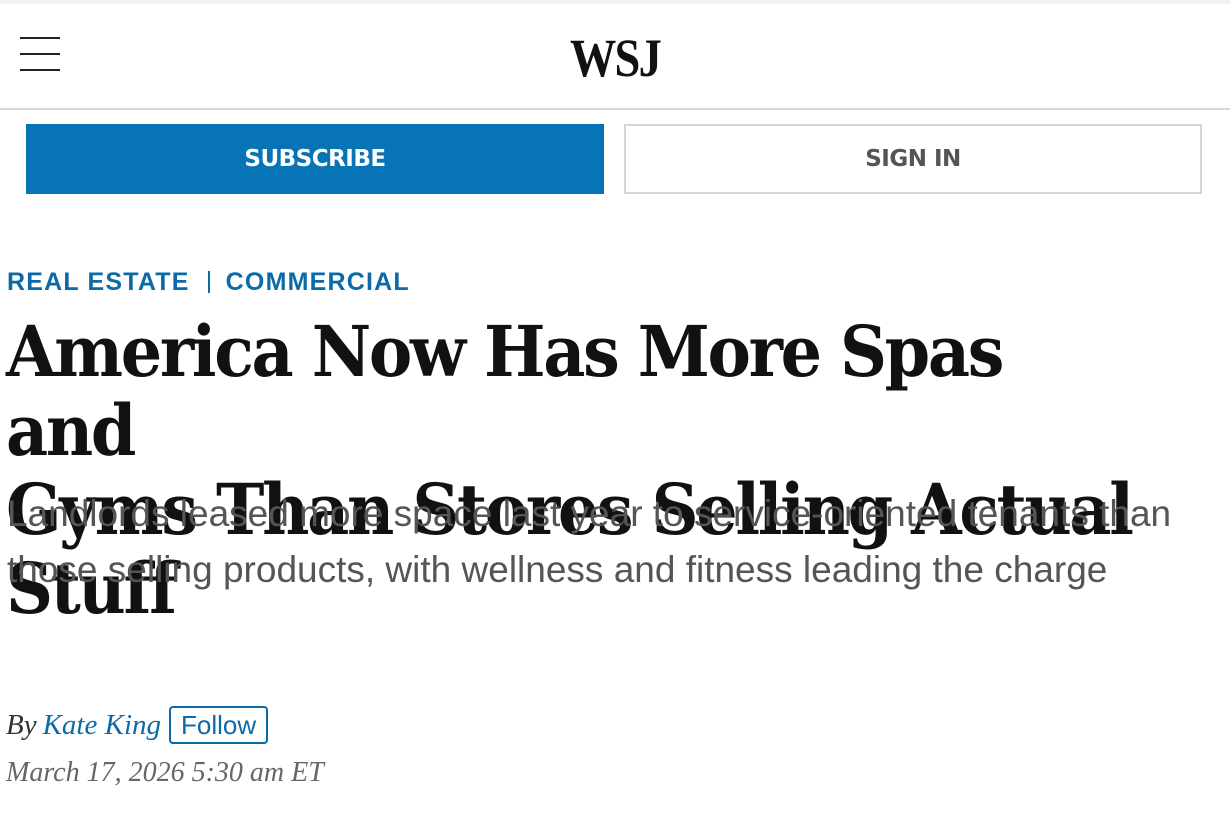 Image resolution: width=1230 pixels, height=816 pixels. What do you see at coordinates (21, 724) in the screenshot?
I see `byline-prefix: By` at bounding box center [21, 724].